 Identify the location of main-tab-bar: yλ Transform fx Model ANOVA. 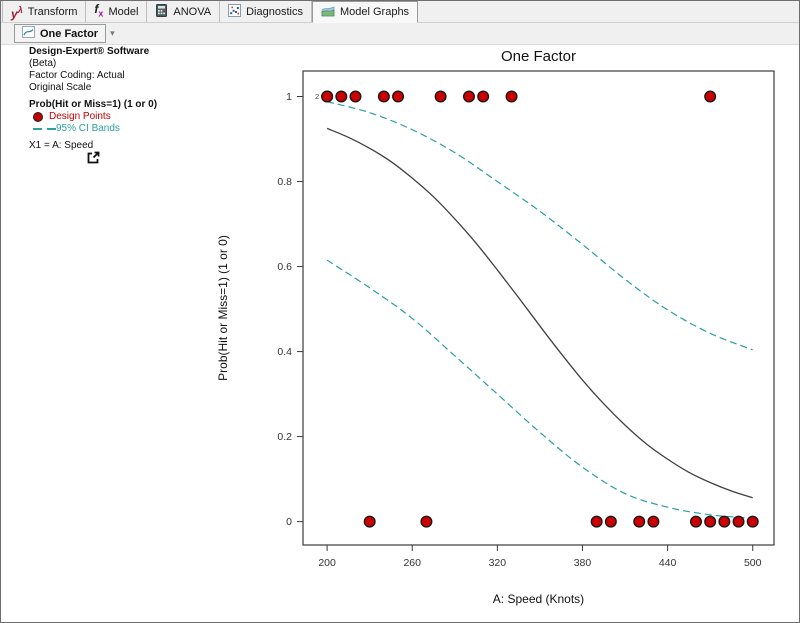
(400, 12).